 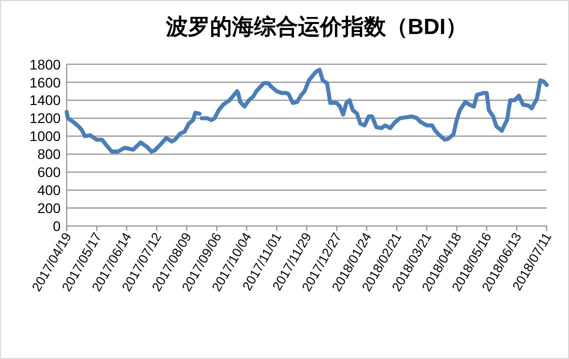 What do you see at coordinates (49, 172) in the screenshot?
I see `y-tick-label: 600` at bounding box center [49, 172].